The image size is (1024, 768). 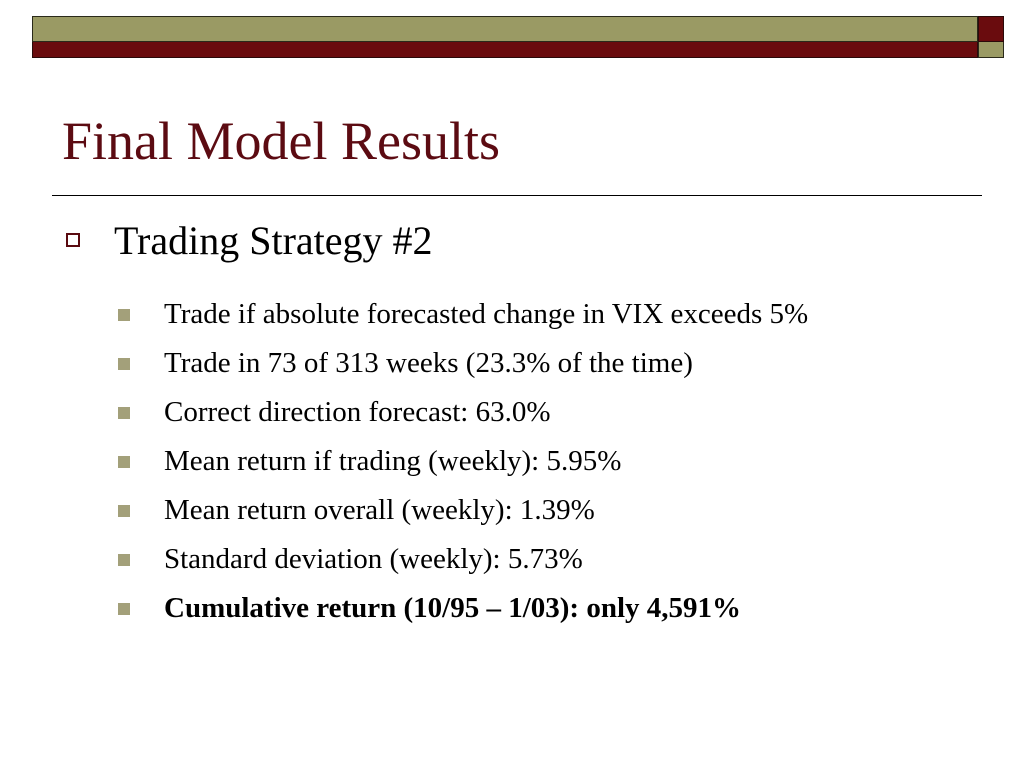 I want to click on header-corner-olive-square, so click(x=991, y=50).